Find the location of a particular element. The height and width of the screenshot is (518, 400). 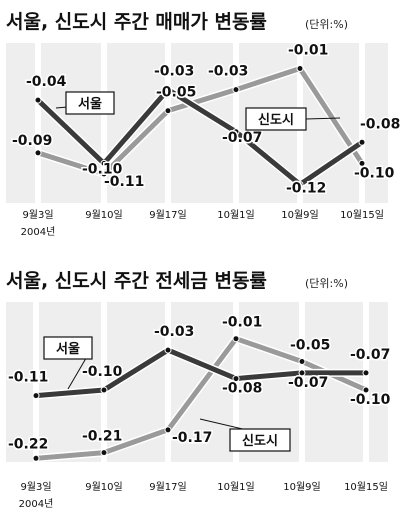

data-label: -0.17 is located at coordinates (192, 438).